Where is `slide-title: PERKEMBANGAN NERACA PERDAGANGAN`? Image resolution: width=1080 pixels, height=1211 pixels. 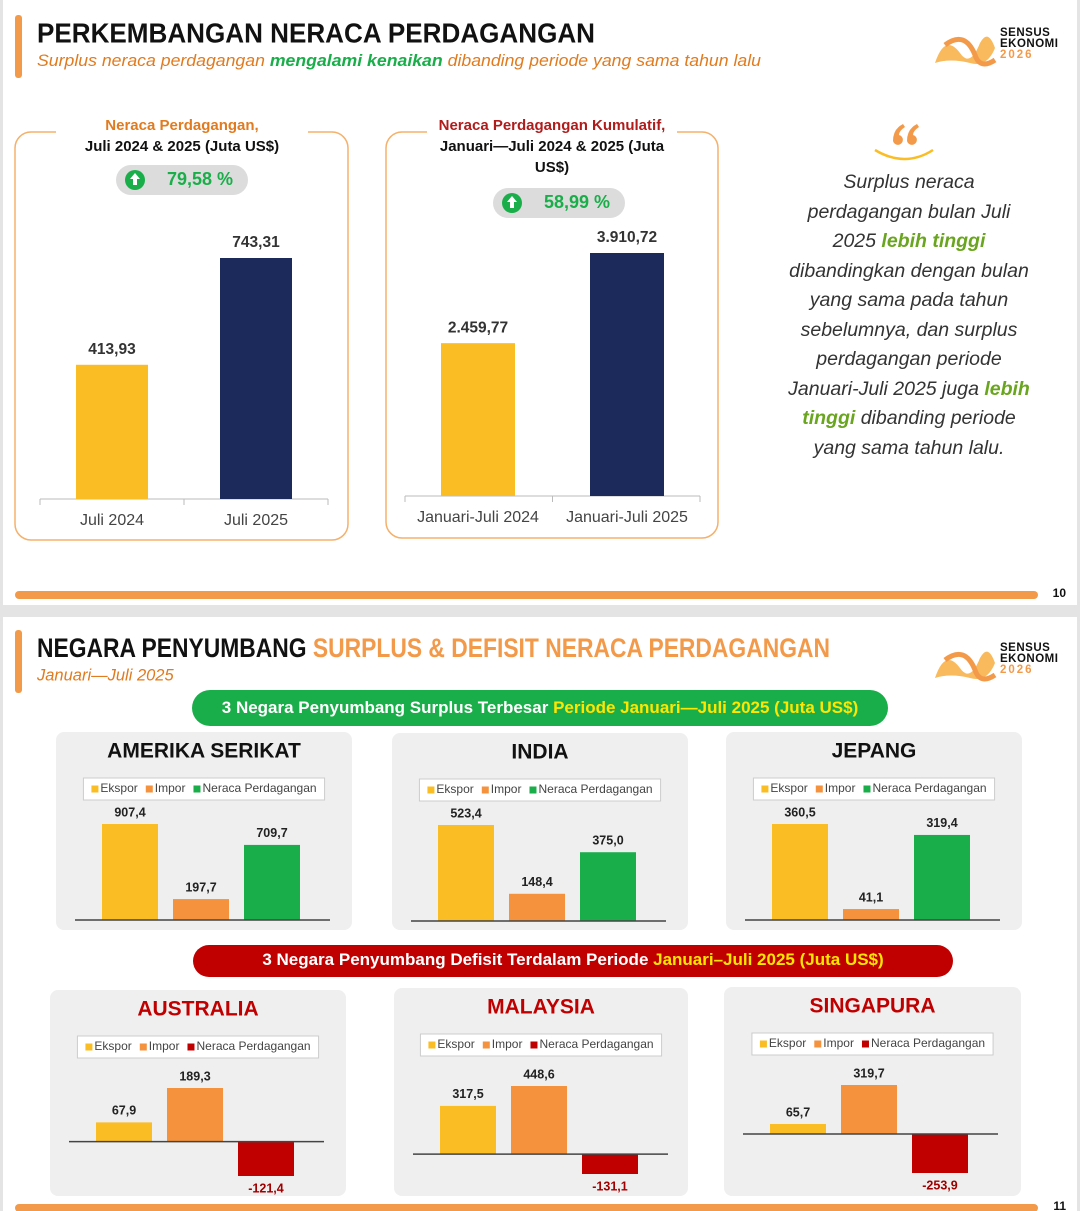 slide-title: PERKEMBANGAN NERACA PERDAGANGAN is located at coordinates (316, 32).